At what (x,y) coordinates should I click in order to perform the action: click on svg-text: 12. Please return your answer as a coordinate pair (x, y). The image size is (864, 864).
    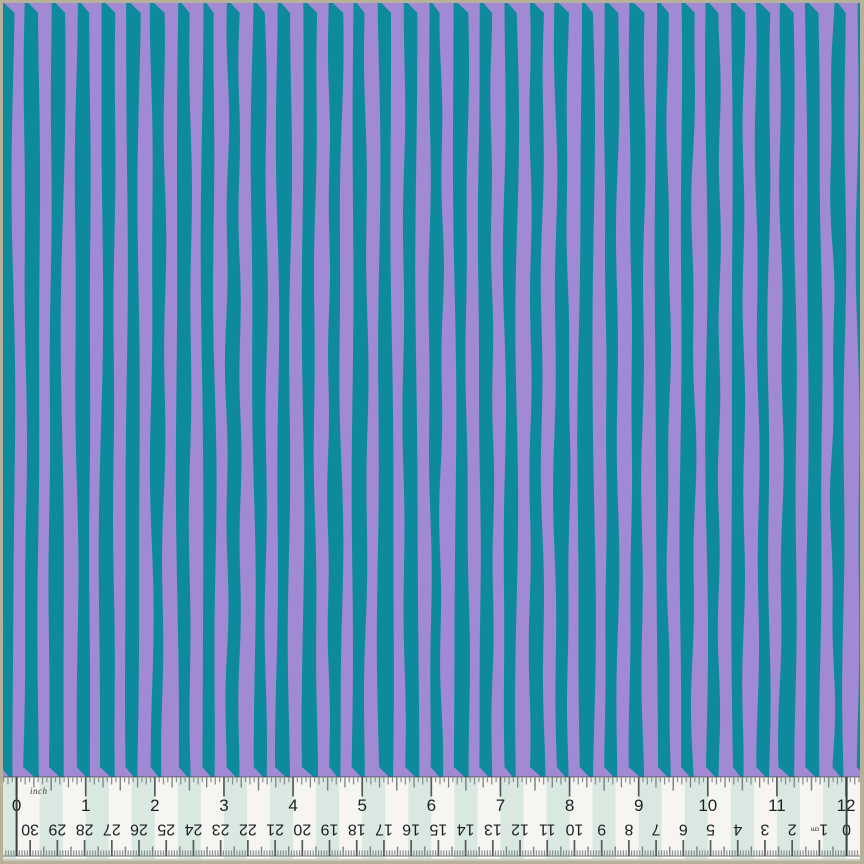
    Looking at the image, I should click on (520, 829).